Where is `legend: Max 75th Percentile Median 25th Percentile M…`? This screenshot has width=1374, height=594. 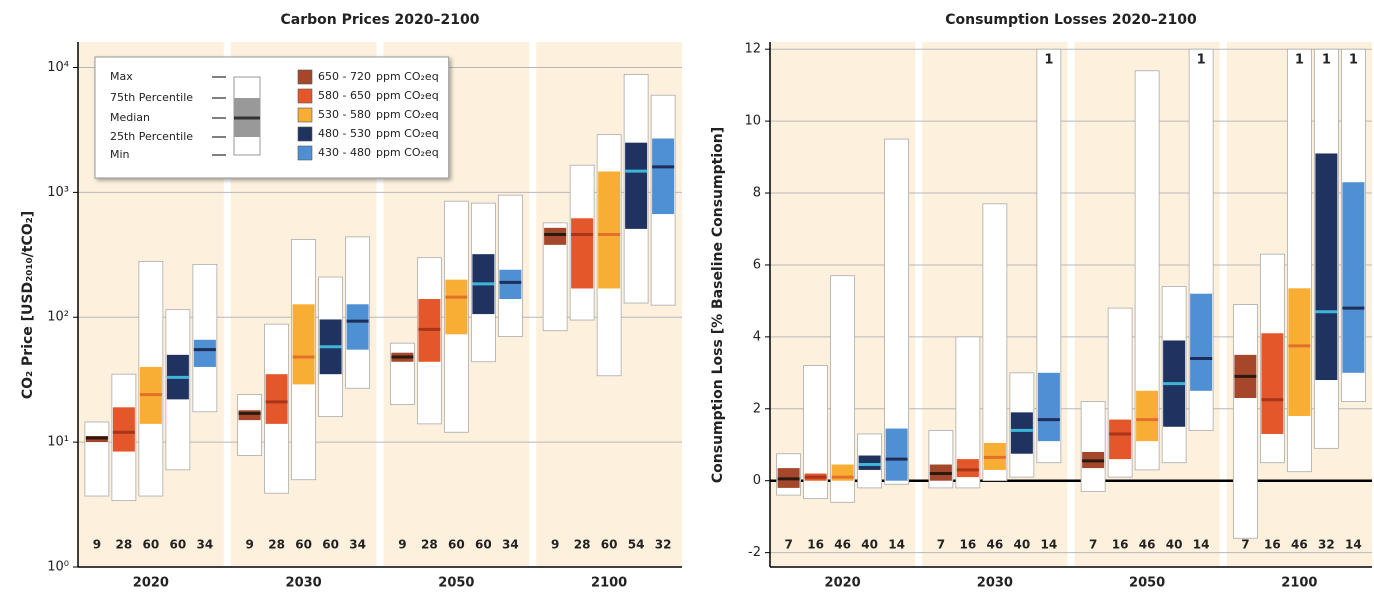
legend: Max 75th Percentile Median 25th Percentile M… is located at coordinates (272, 117).